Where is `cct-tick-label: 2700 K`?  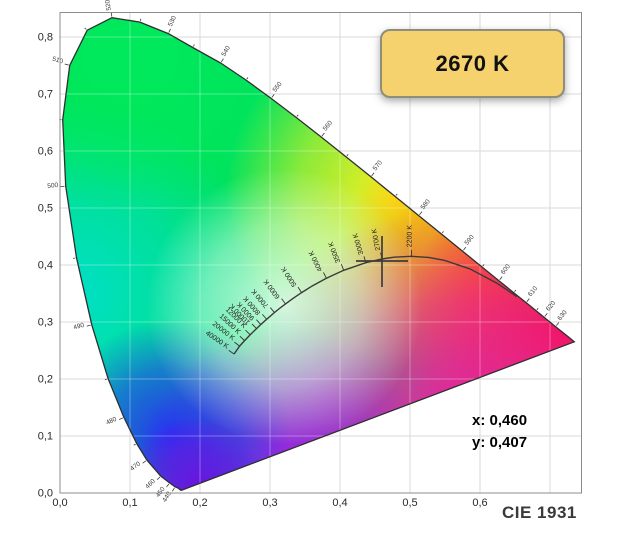 cct-tick-label: 2700 K is located at coordinates (376, 239).